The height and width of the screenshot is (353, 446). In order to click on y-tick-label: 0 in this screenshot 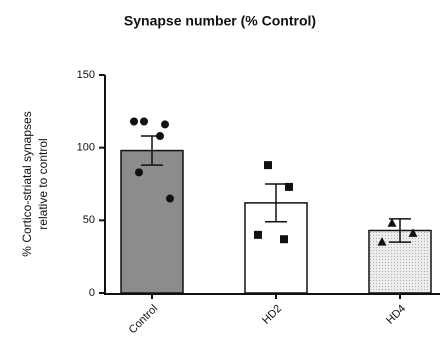, I will do `click(92, 293)`.